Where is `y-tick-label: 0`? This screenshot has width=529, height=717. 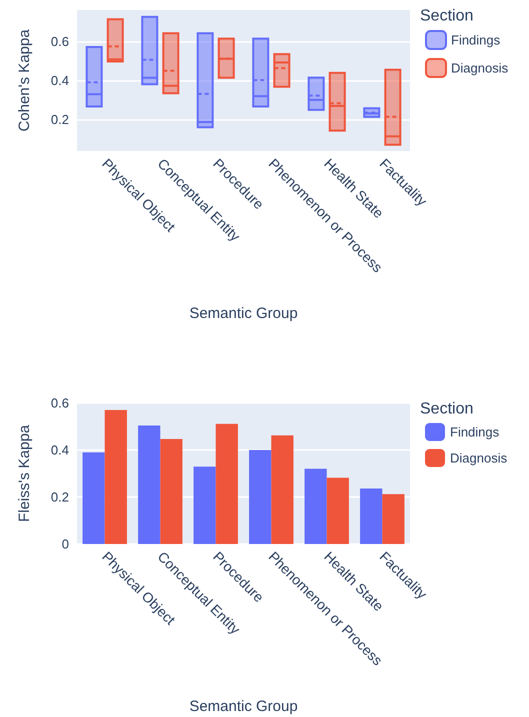
y-tick-label: 0 is located at coordinates (65, 544).